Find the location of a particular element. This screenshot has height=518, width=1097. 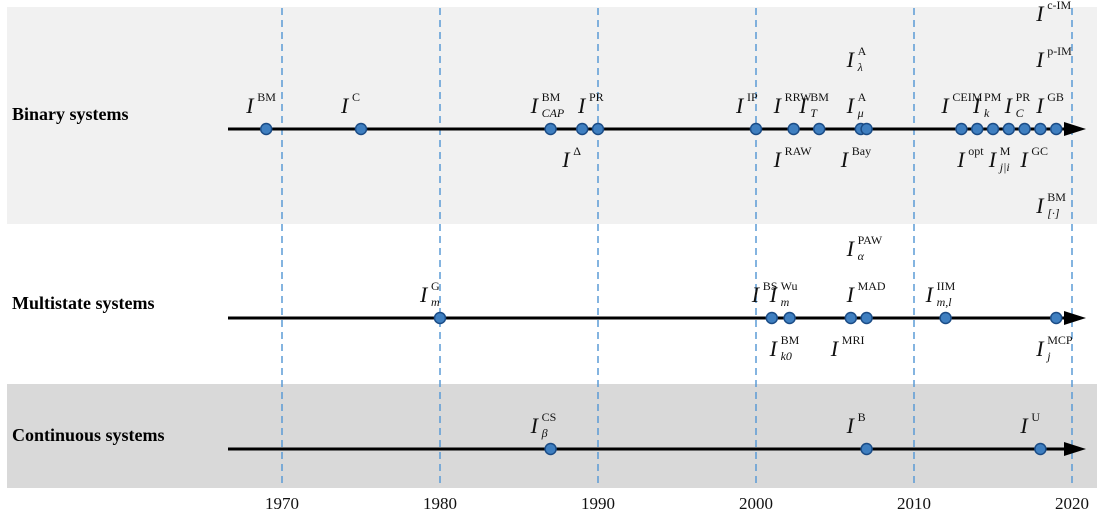

measure-label-multistate-4: I MRI is located at coordinates (847, 347).